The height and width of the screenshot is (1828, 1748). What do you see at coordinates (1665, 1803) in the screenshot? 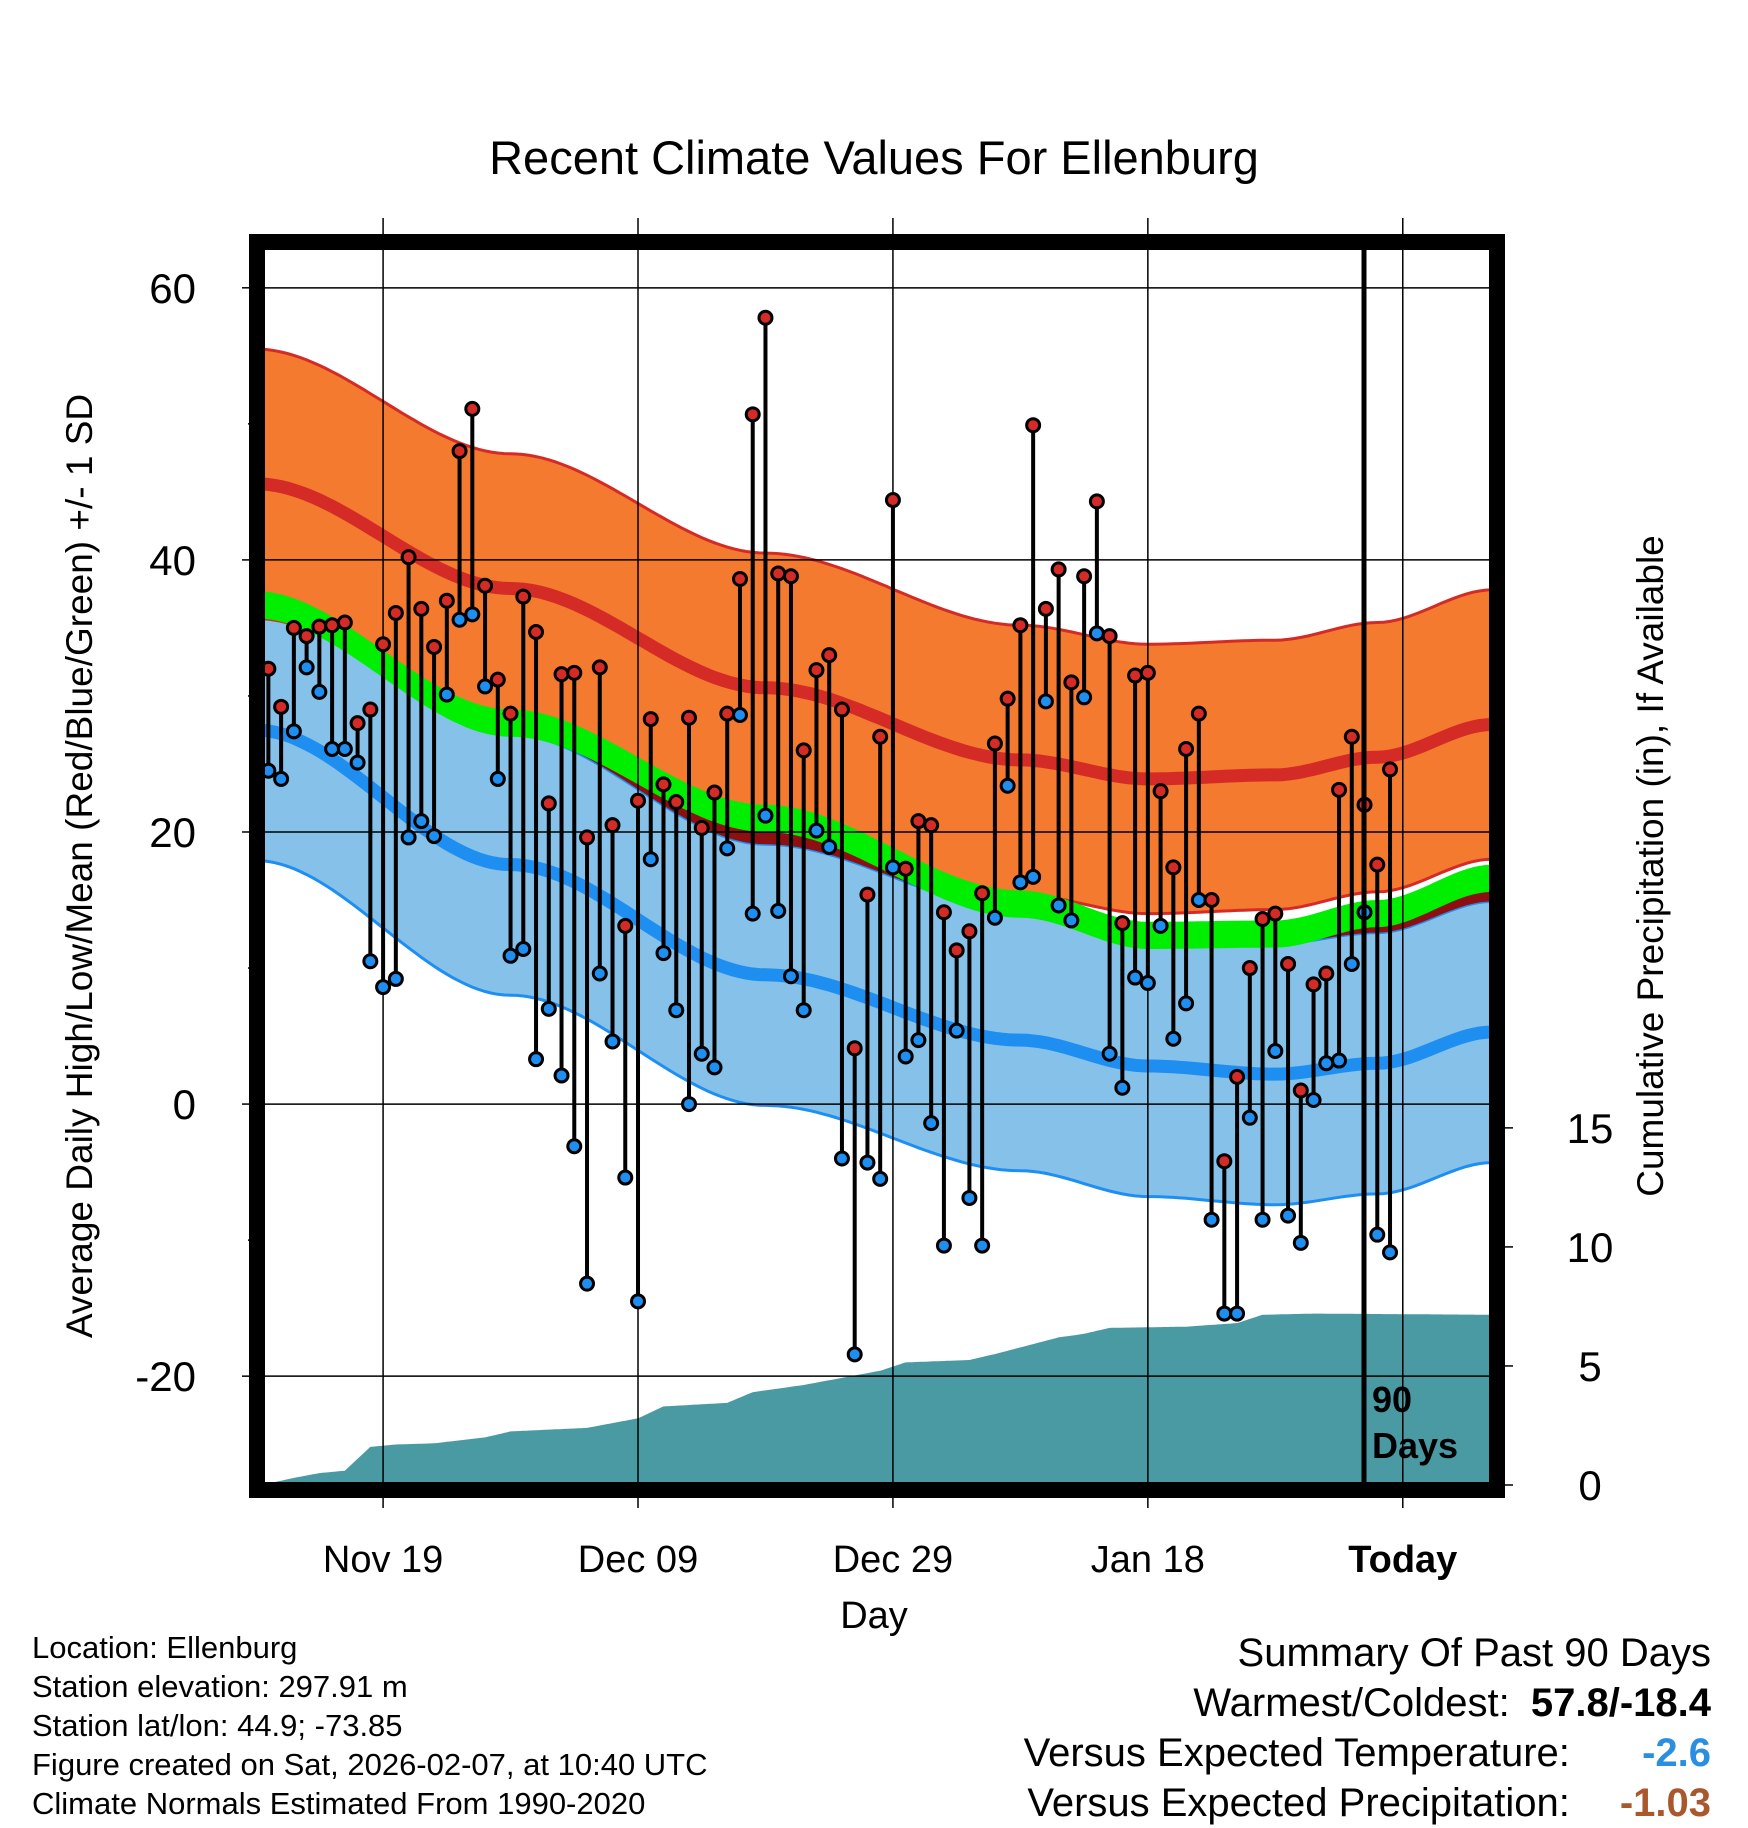
I see `precip-departure-value: -1.03` at bounding box center [1665, 1803].